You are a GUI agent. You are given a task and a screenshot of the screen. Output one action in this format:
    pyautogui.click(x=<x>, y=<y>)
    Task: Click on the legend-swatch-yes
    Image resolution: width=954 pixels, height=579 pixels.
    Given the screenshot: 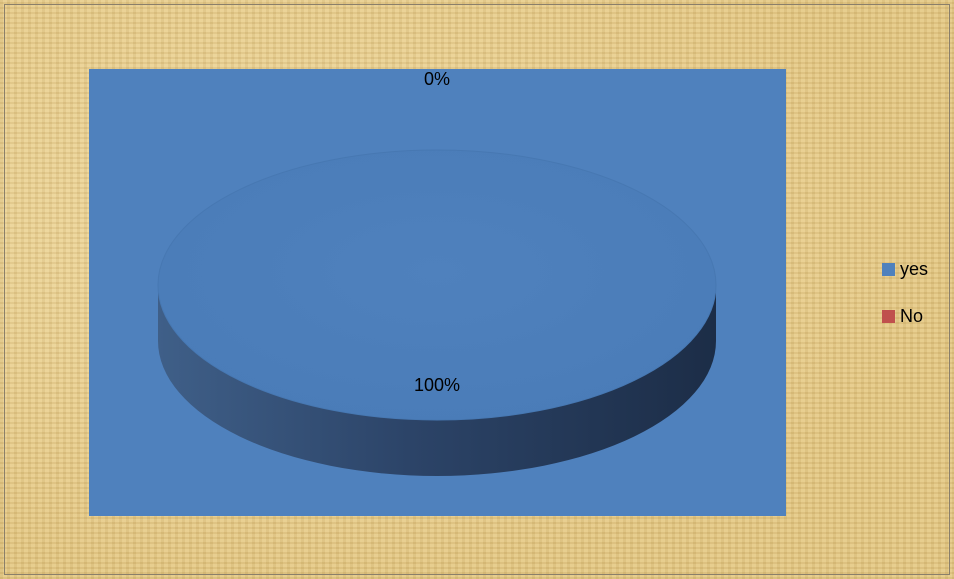 What is the action you would take?
    pyautogui.click(x=888, y=269)
    